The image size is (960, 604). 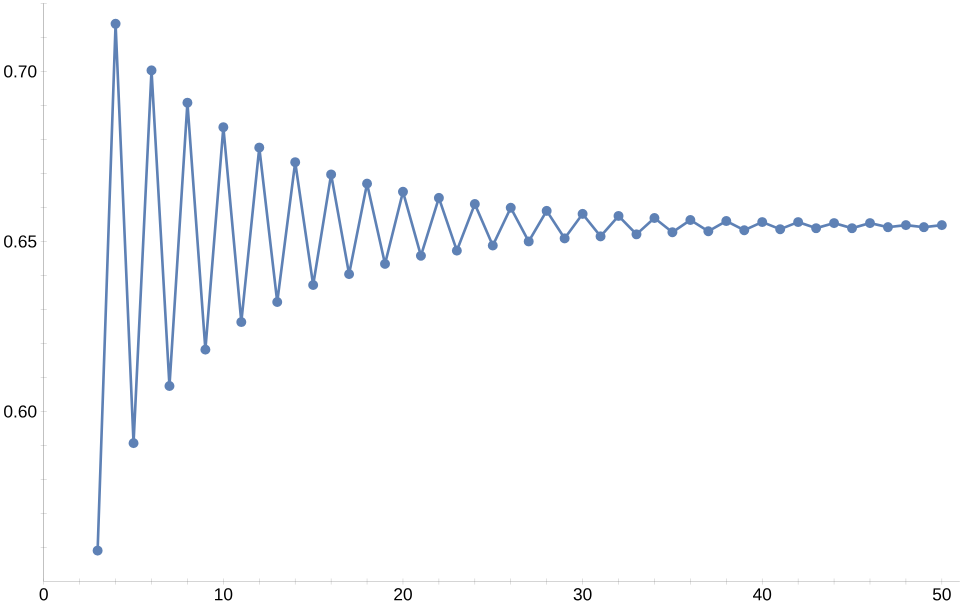 What do you see at coordinates (20, 71) in the screenshot?
I see `y-tick-label: 0.70` at bounding box center [20, 71].